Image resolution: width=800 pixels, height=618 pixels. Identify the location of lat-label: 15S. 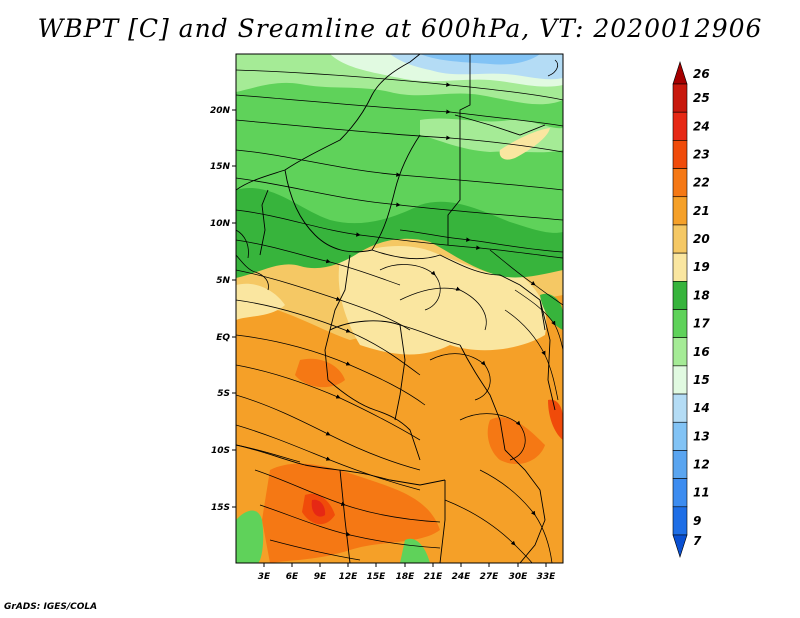
(220, 508).